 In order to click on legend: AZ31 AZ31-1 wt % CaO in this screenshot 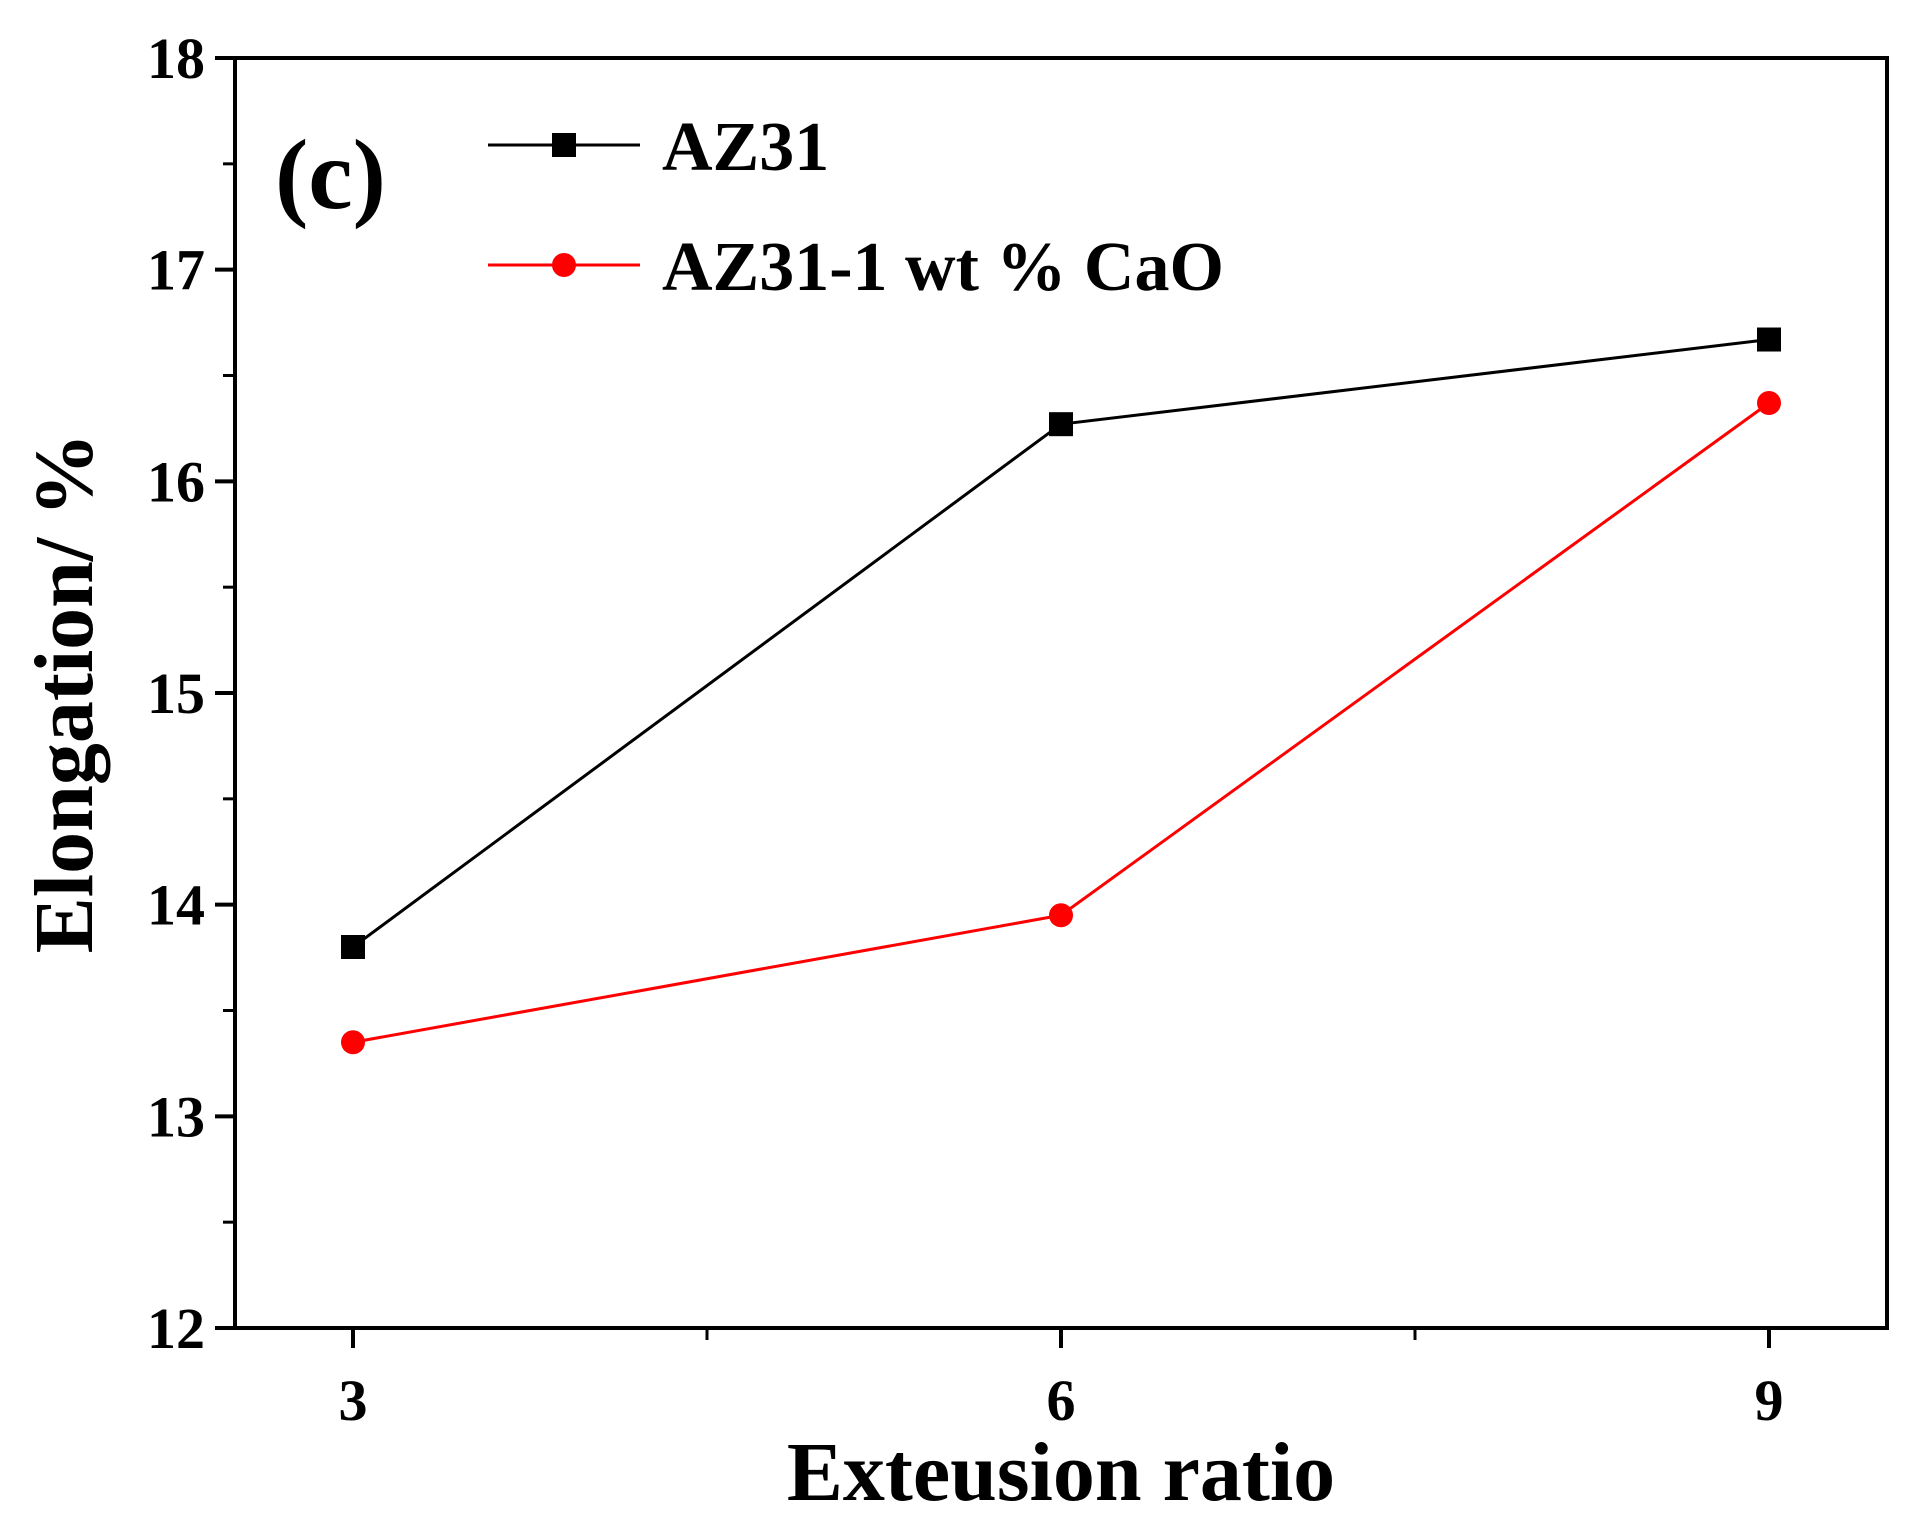, I will do `click(856, 207)`.